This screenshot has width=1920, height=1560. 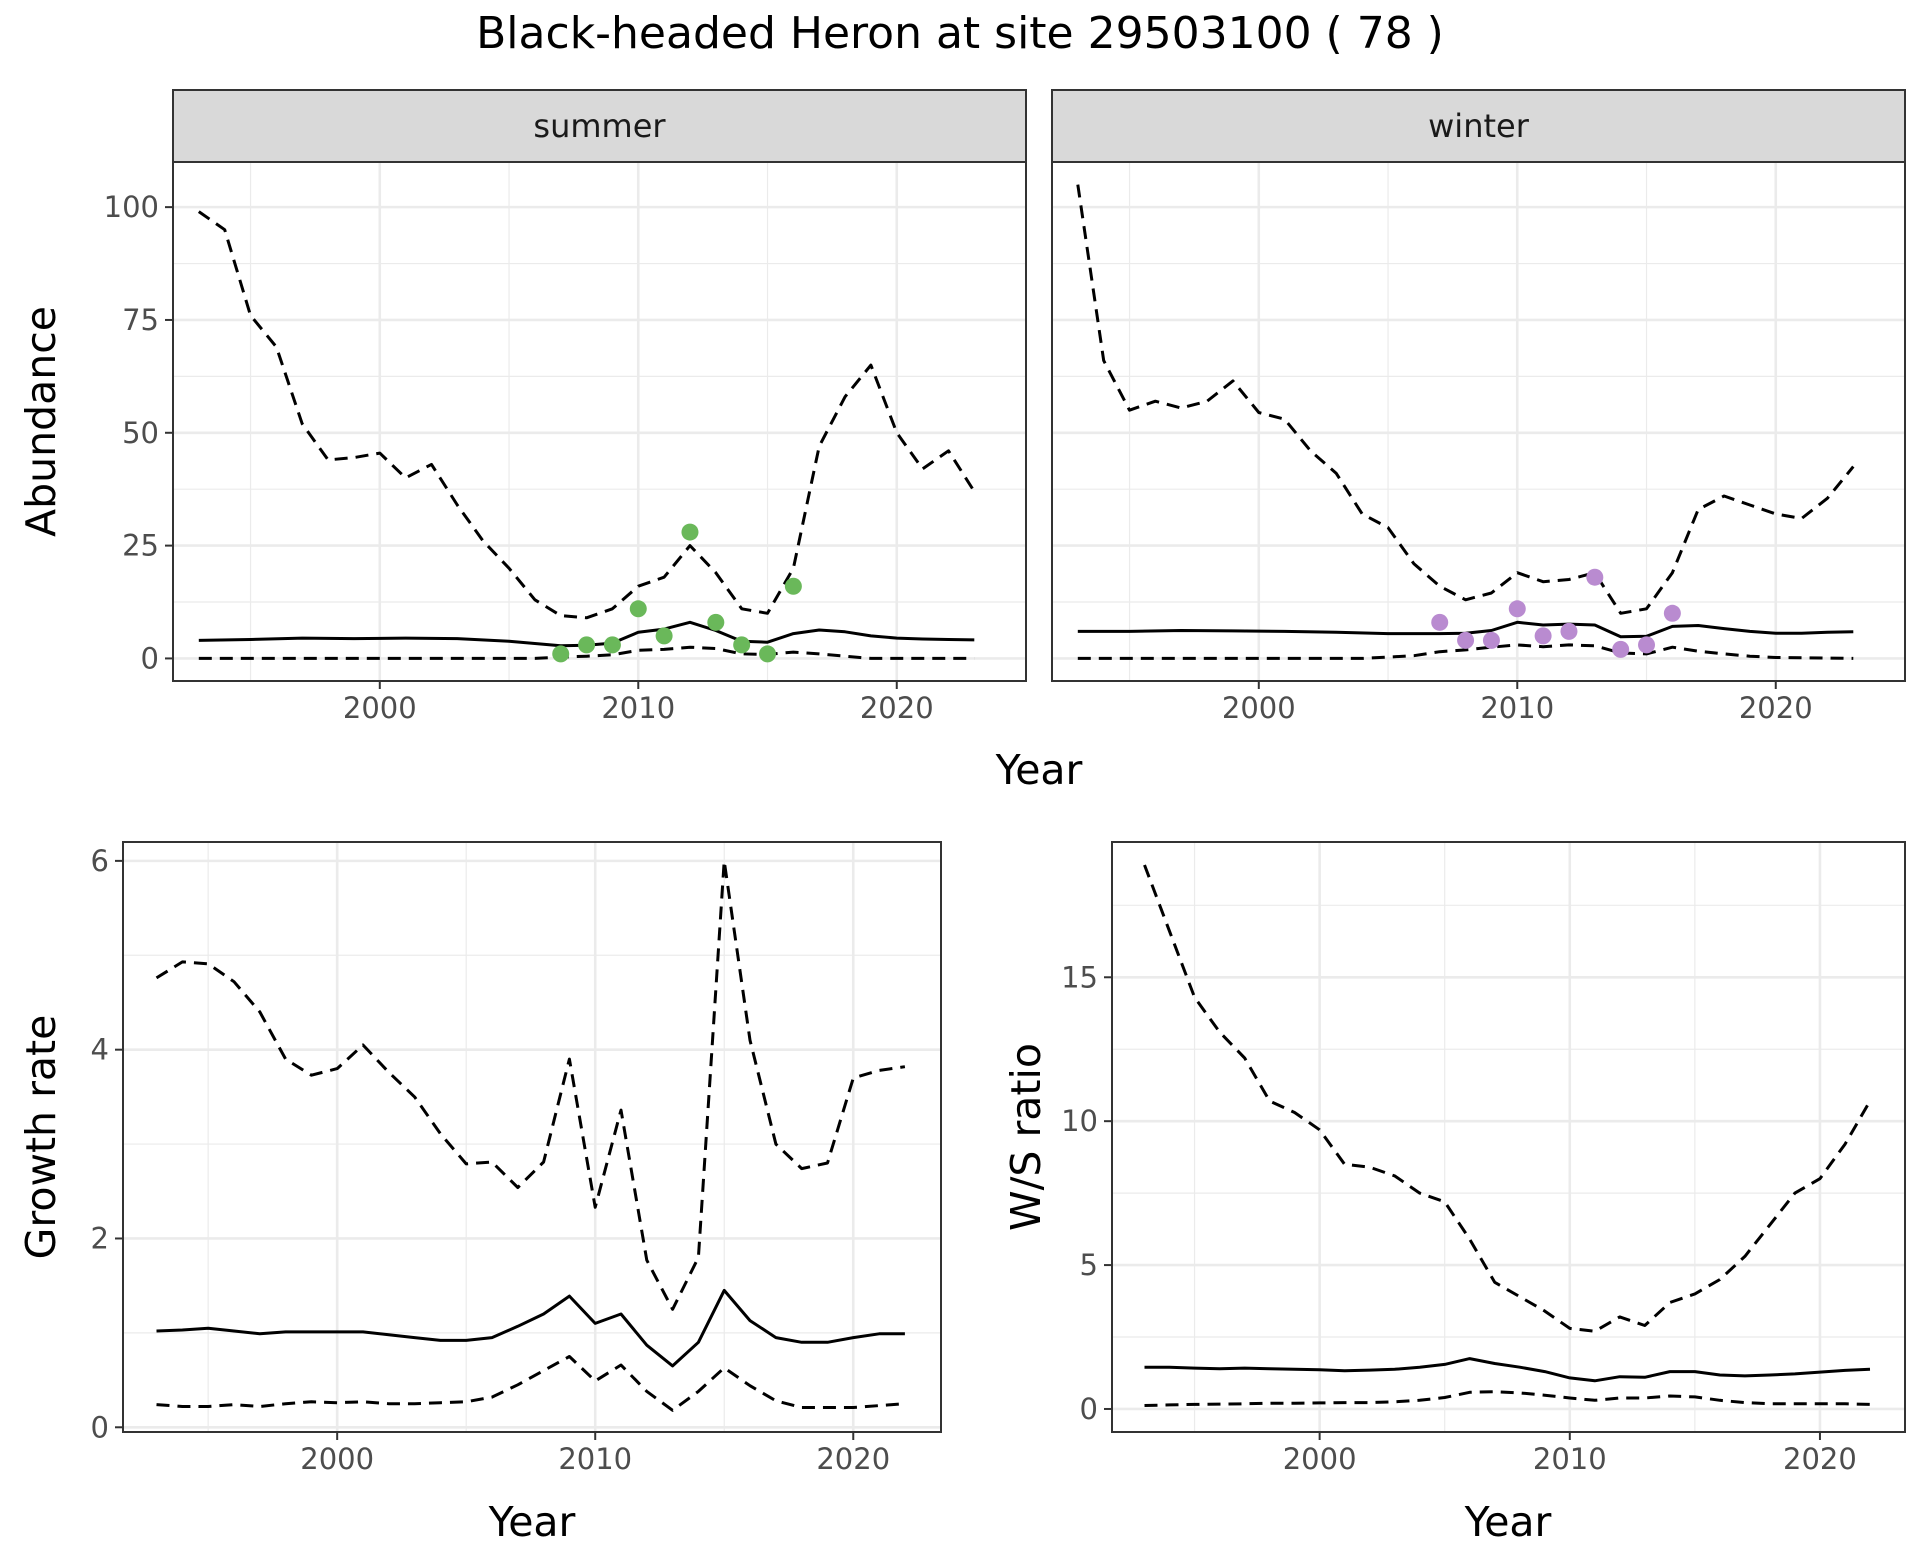 What do you see at coordinates (1089, 1265) in the screenshot?
I see `ws-y-tick-label: 5` at bounding box center [1089, 1265].